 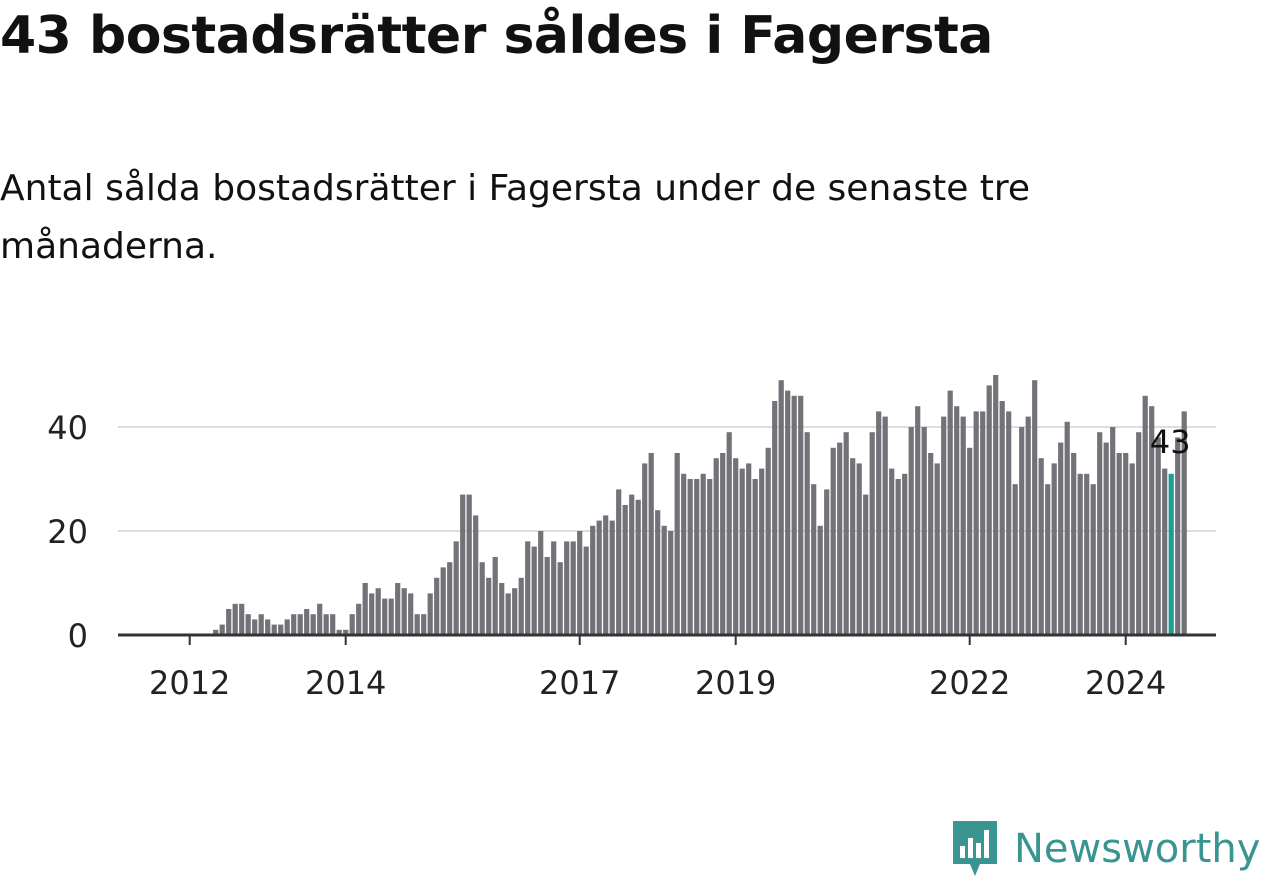 What do you see at coordinates (667, 479) in the screenshot?
I see `gridlines` at bounding box center [667, 479].